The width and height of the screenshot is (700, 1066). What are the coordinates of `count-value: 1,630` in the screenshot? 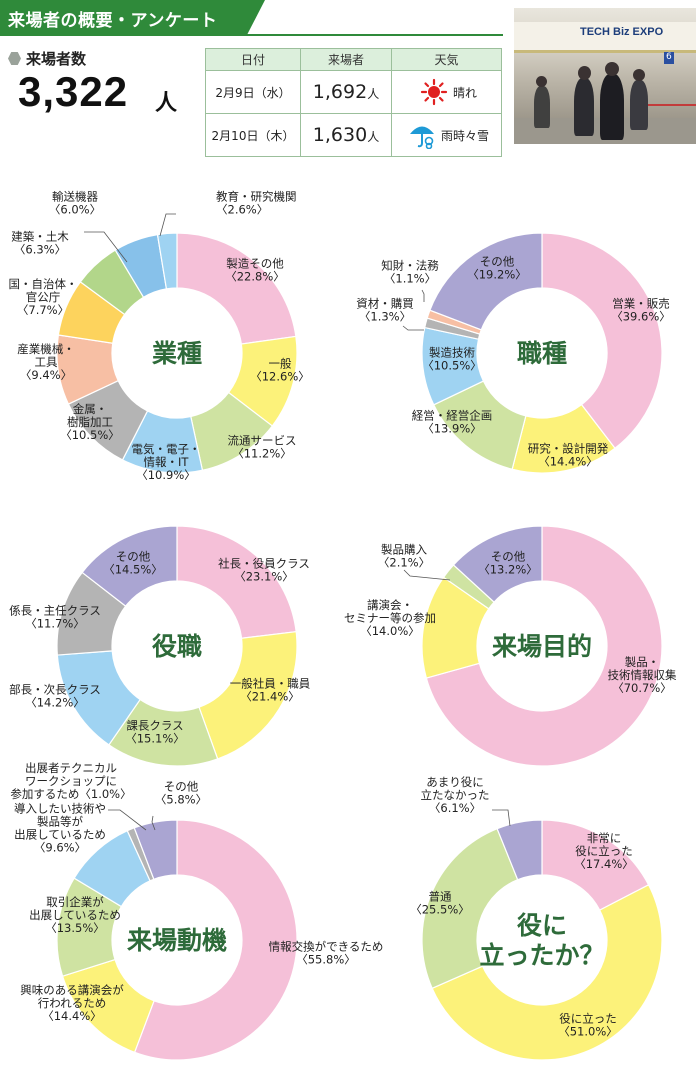 It's located at (340, 135).